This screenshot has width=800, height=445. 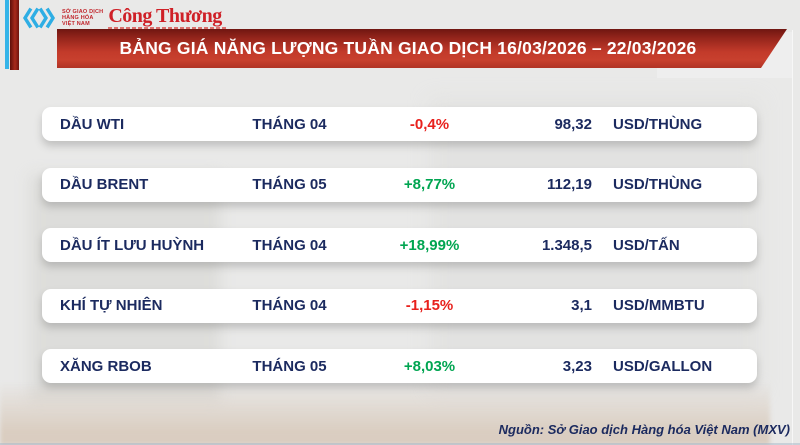 What do you see at coordinates (111, 305) in the screenshot?
I see `commodity-name: KHÍ TỰ NHIÊN` at bounding box center [111, 305].